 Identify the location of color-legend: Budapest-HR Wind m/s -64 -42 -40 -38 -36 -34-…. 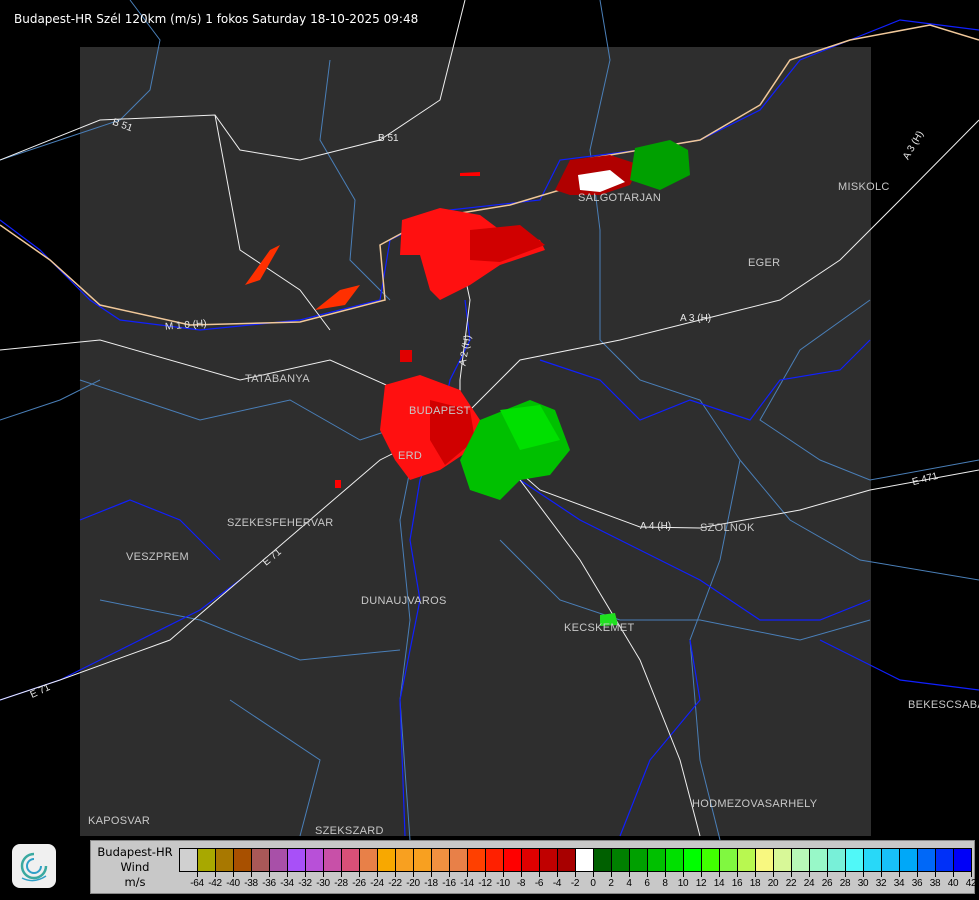
(533, 867).